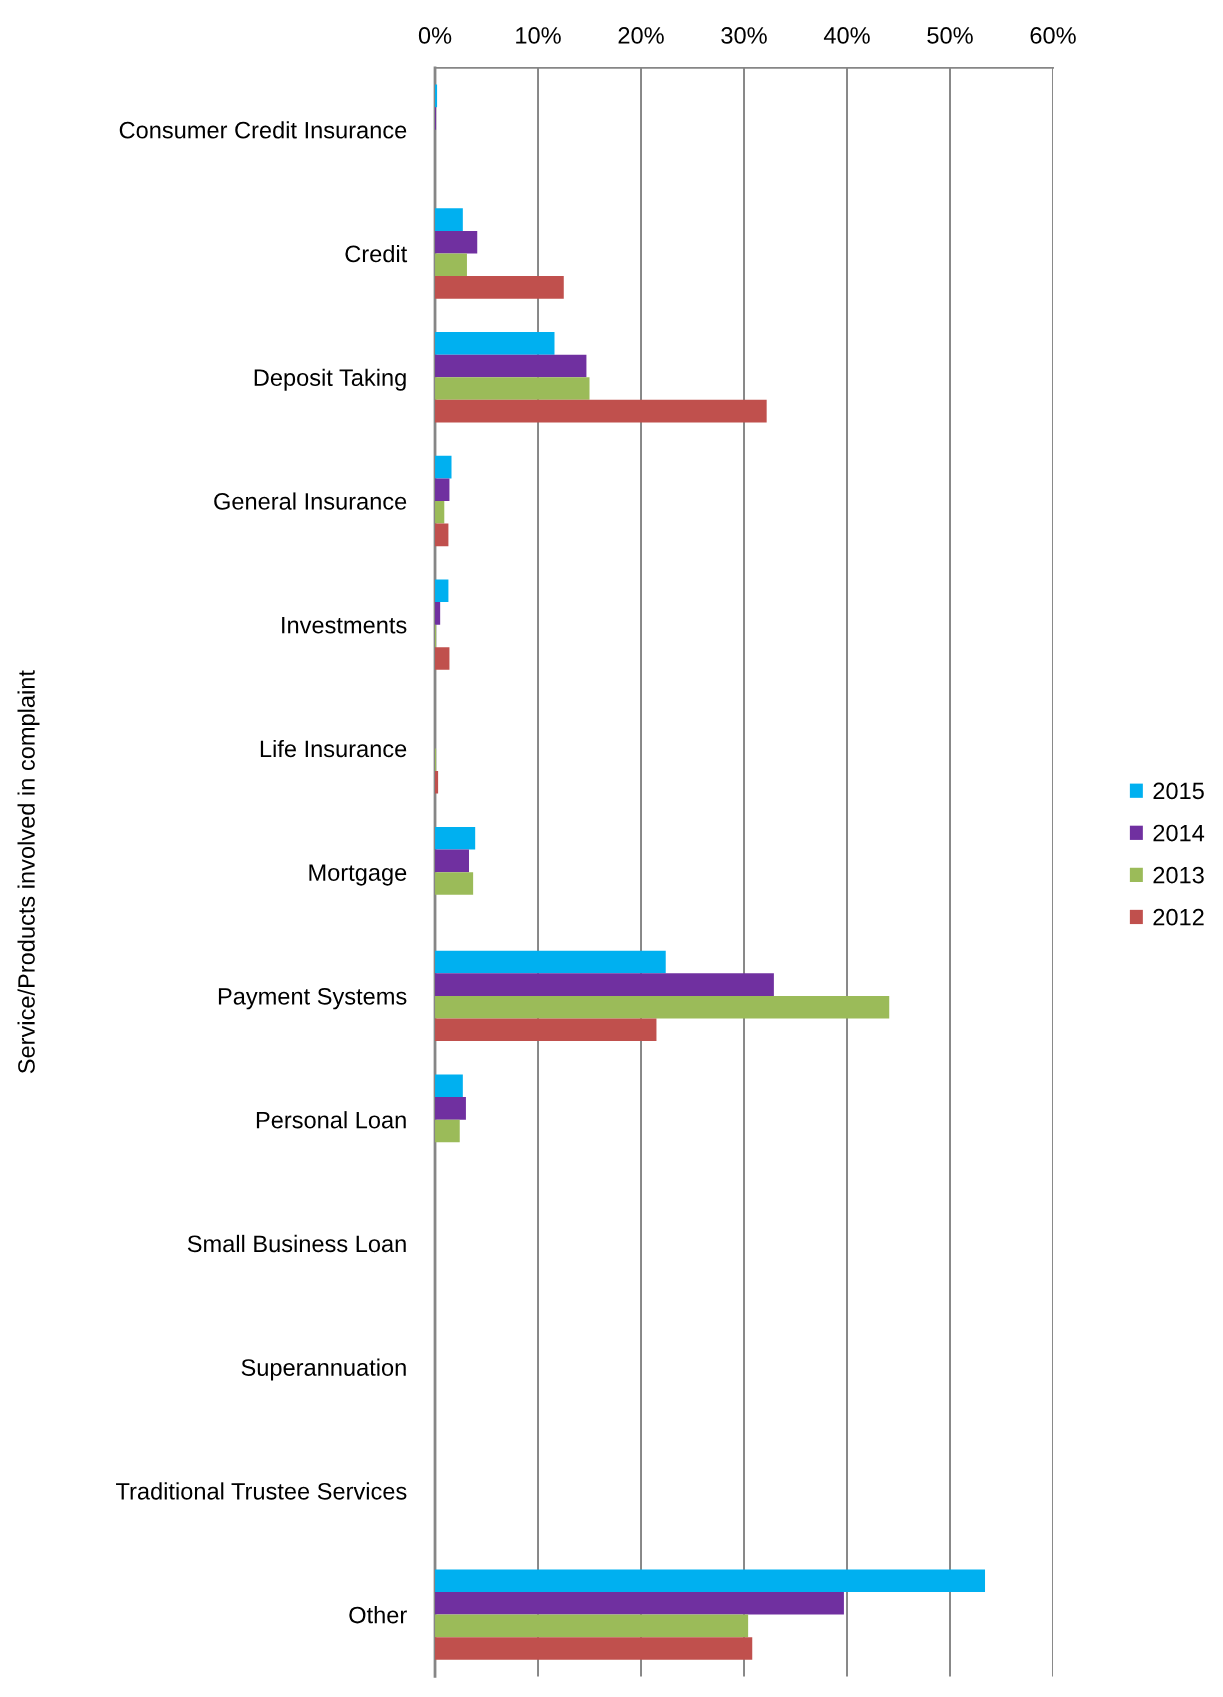 The width and height of the screenshot is (1223, 1697). Describe the element at coordinates (323, 1369) in the screenshot. I see `y-tick-label: Superannuation` at that location.